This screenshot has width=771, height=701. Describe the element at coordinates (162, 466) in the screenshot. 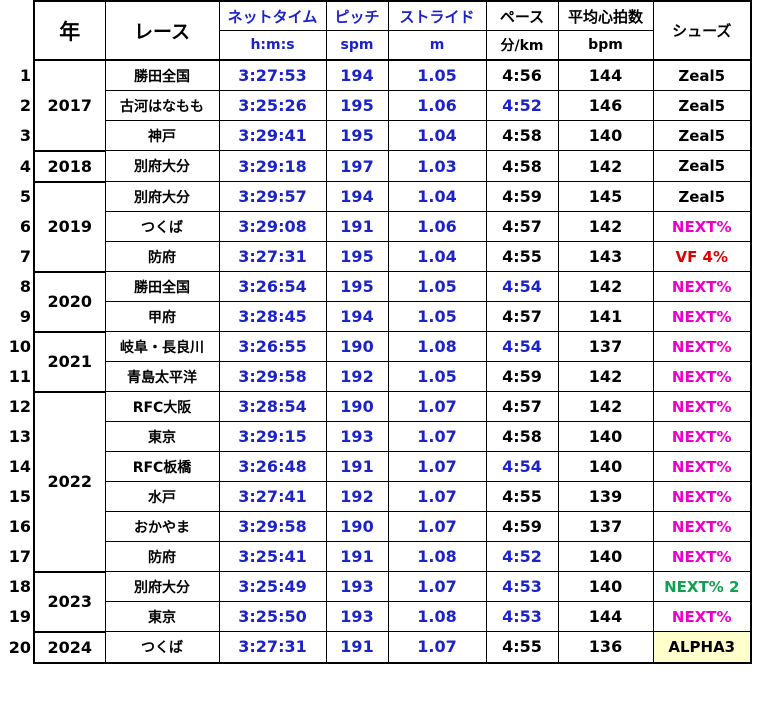

I see `race-name: RFC板橋` at that location.